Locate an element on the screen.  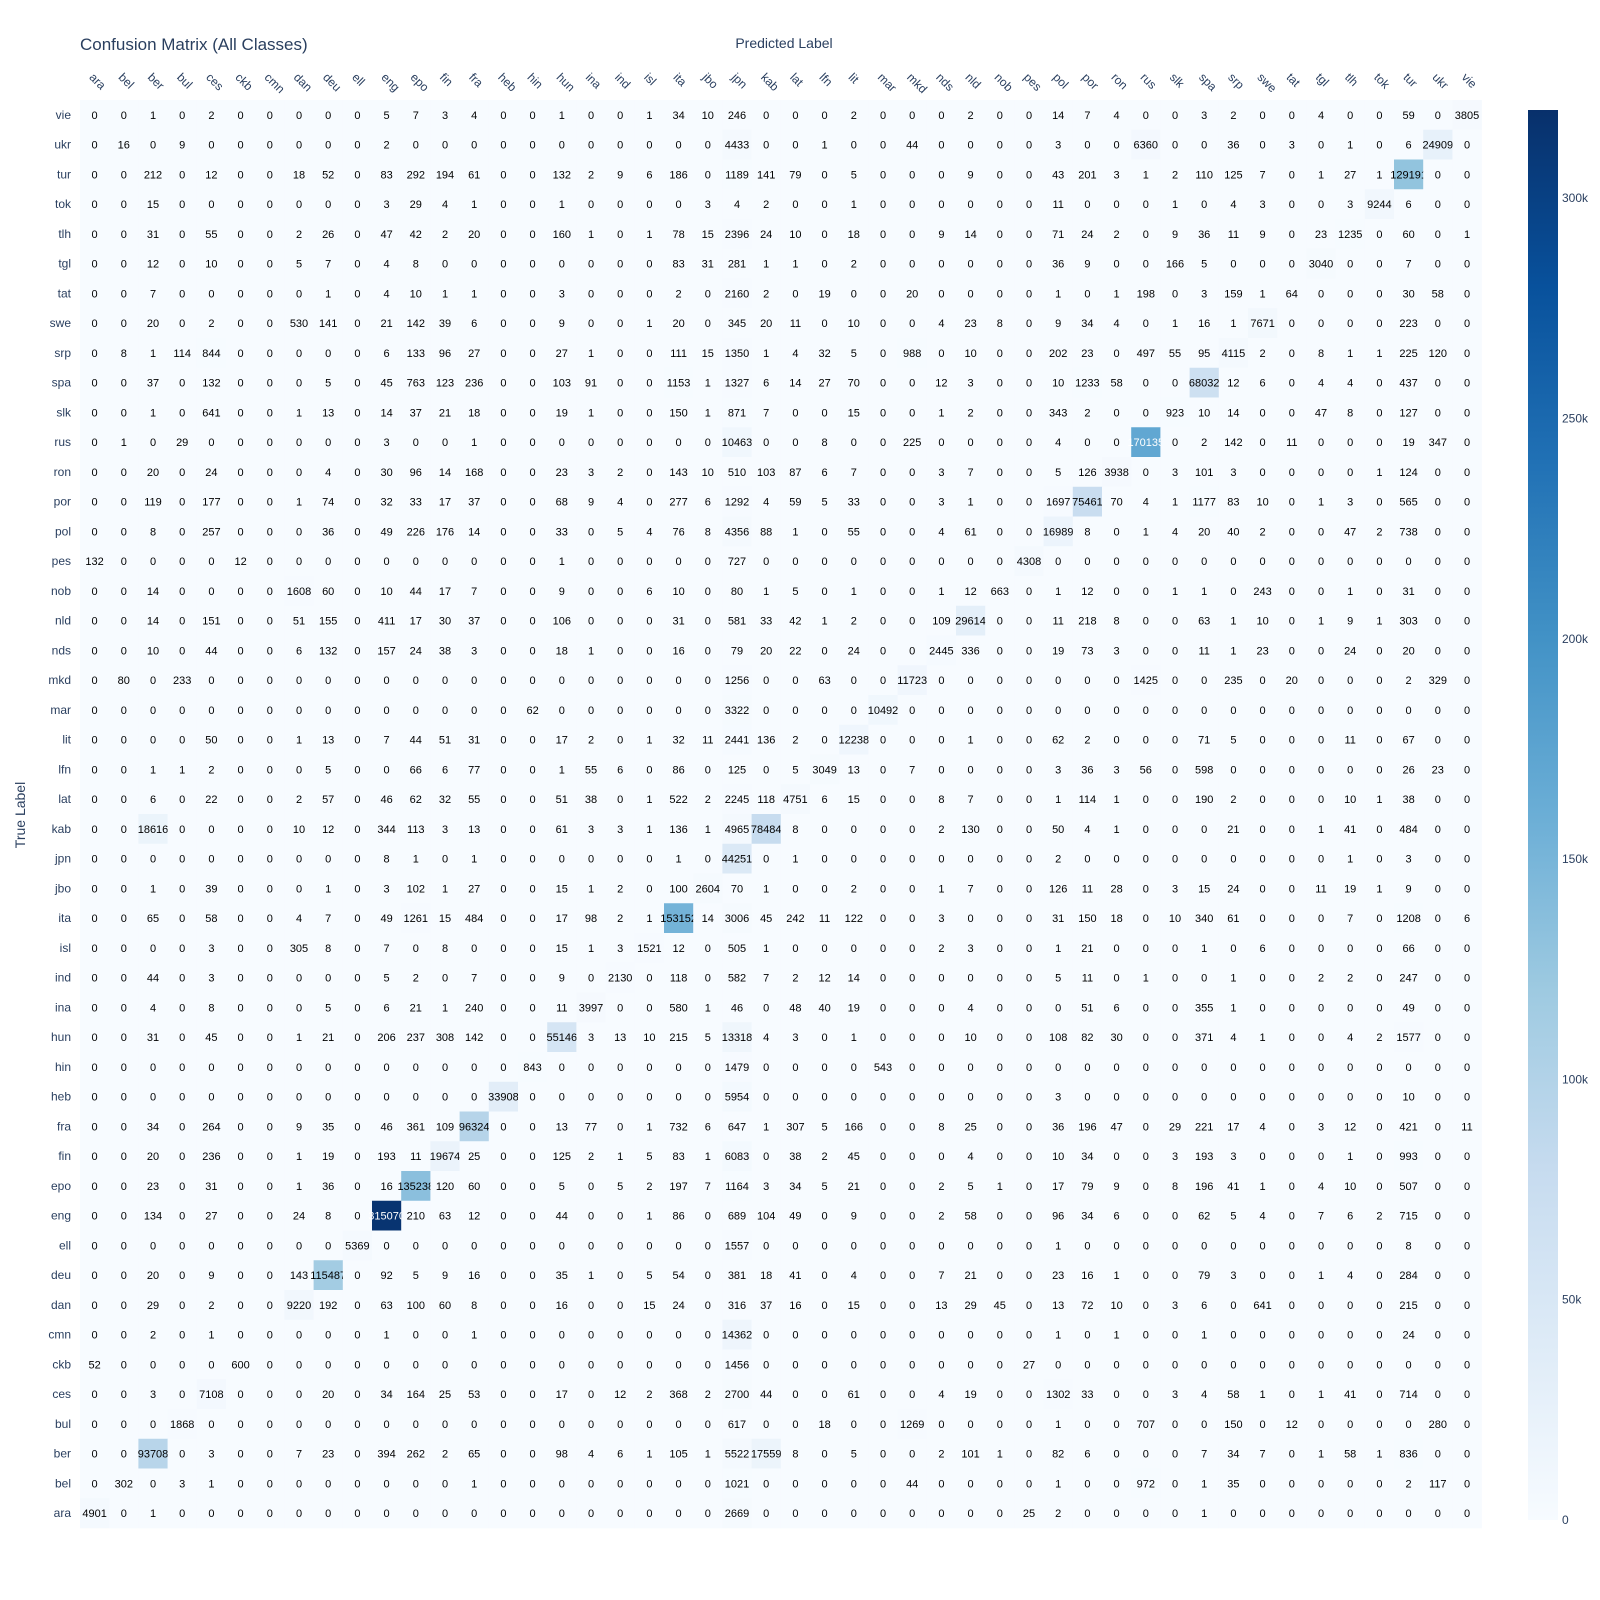
cell-value-label: 223 is located at coordinates (1408, 324).